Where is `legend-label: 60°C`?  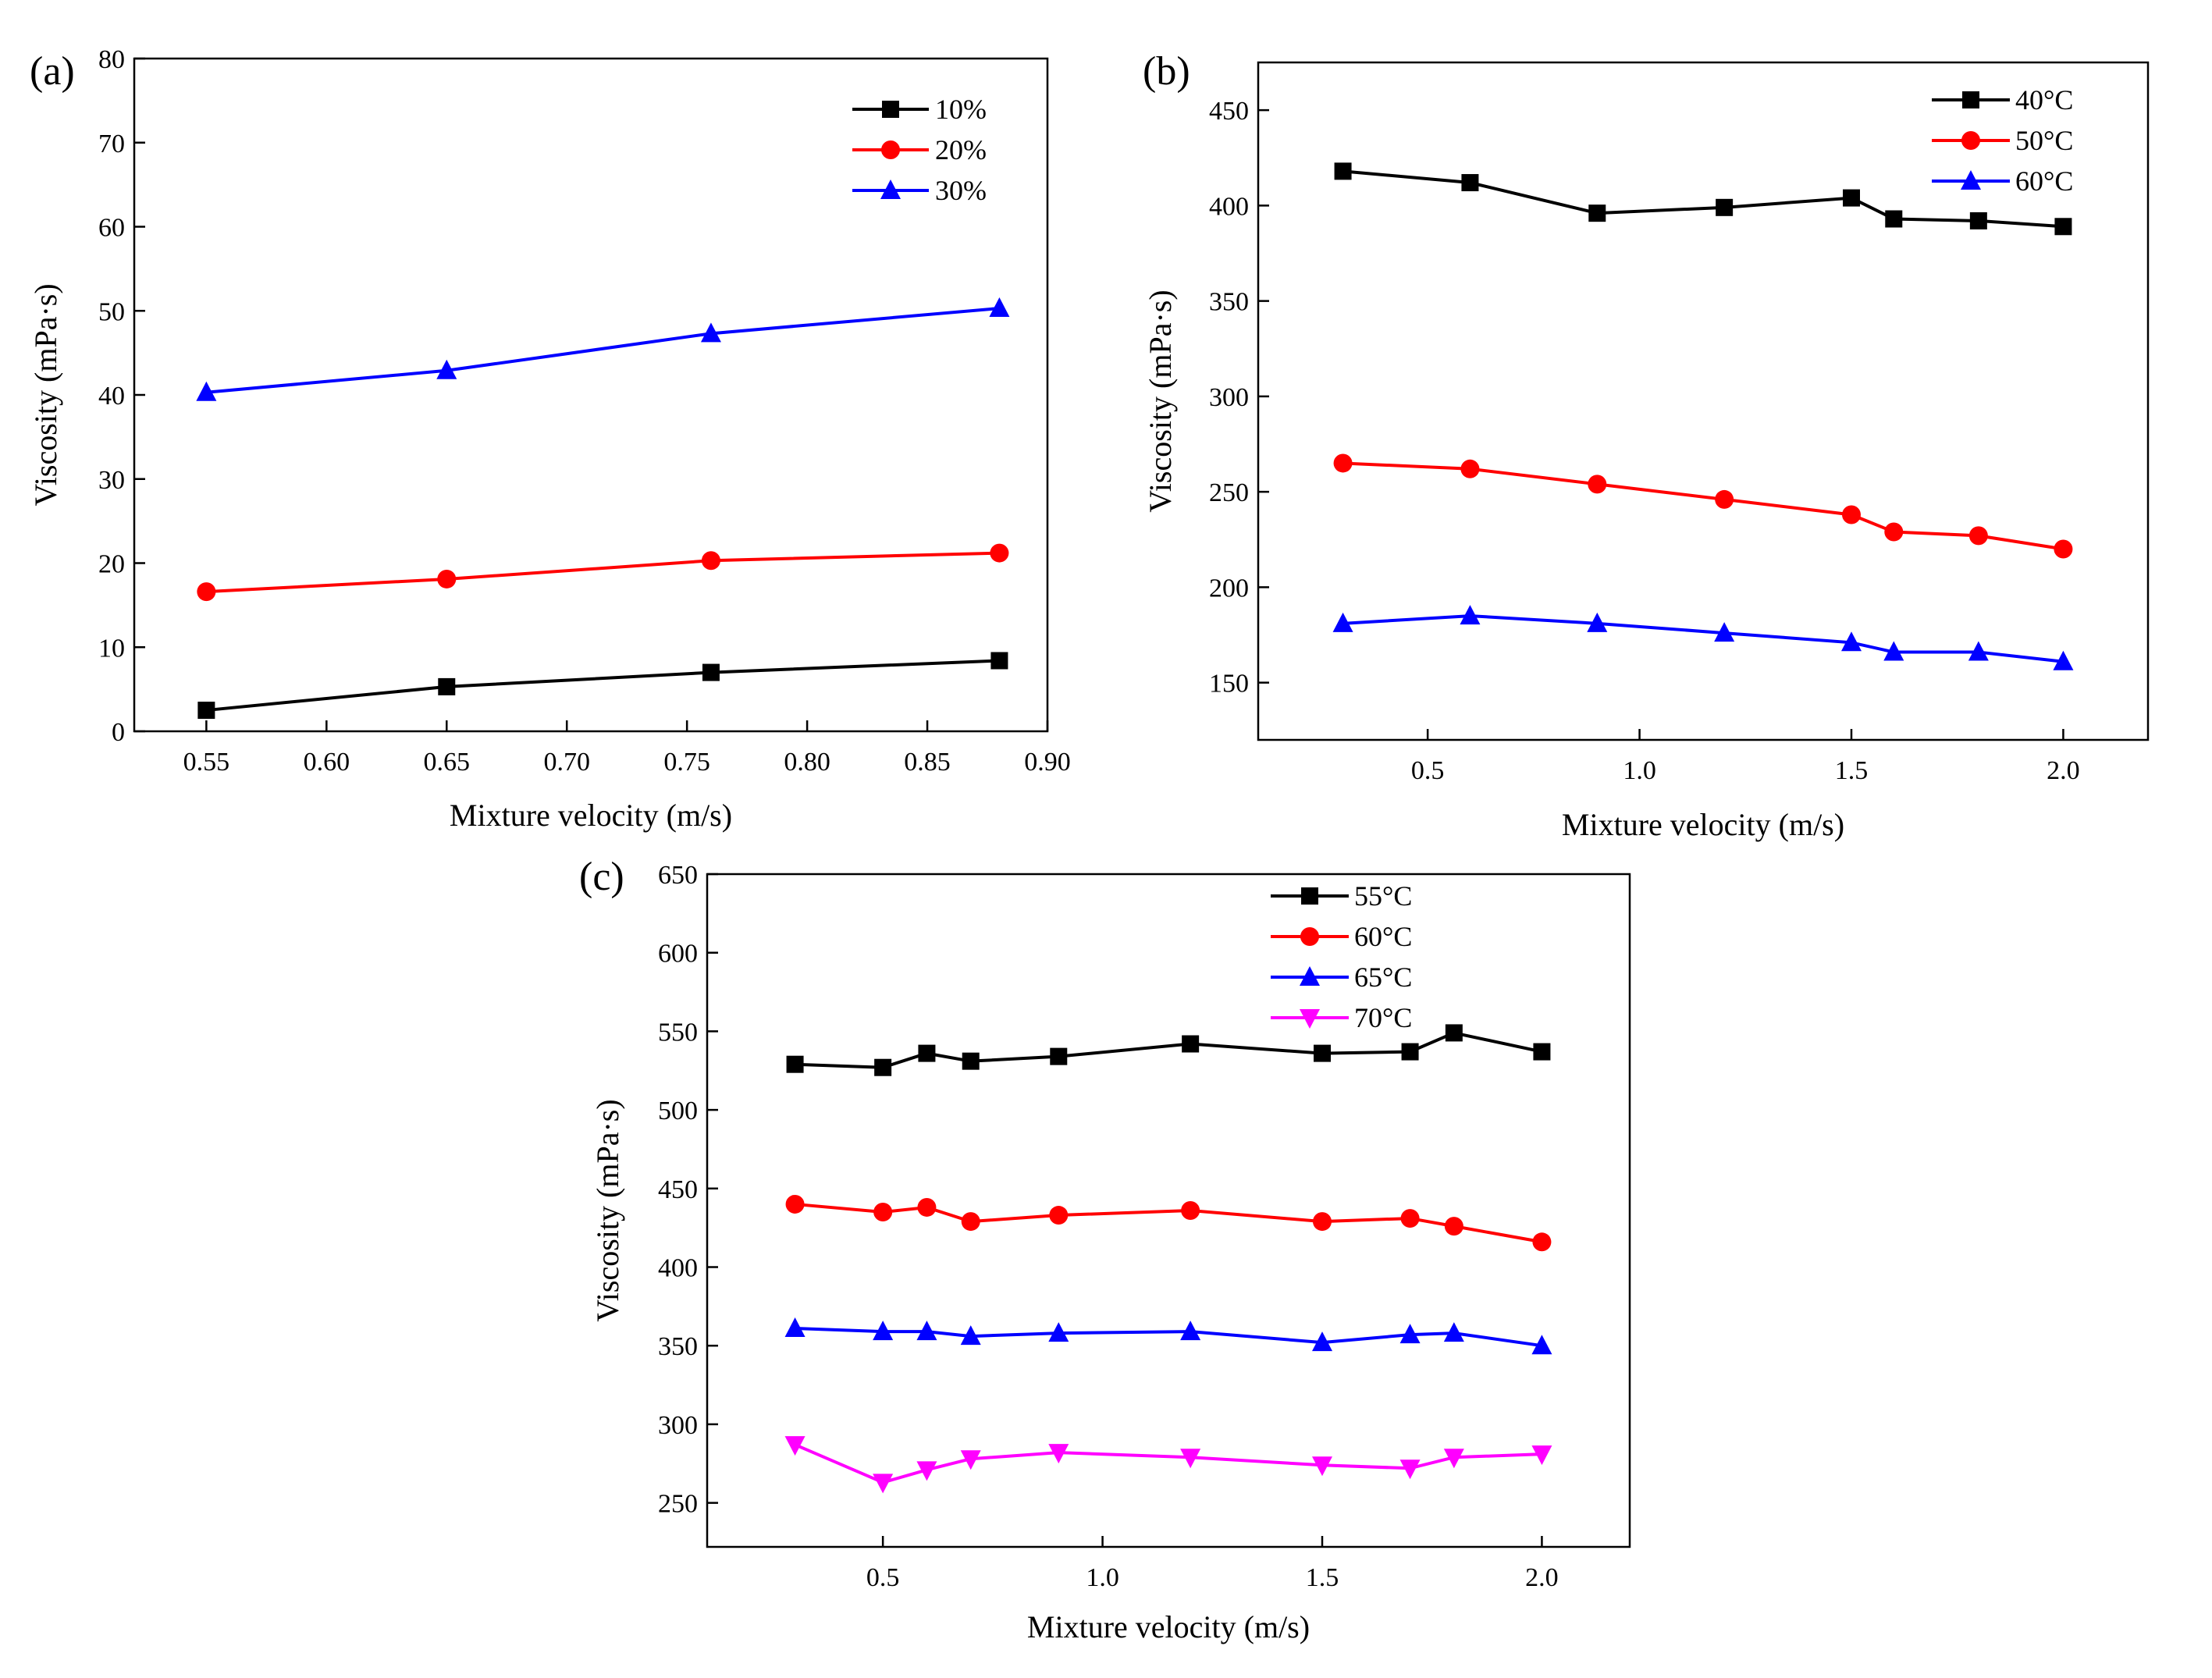
legend-label: 60°C is located at coordinates (1383, 937).